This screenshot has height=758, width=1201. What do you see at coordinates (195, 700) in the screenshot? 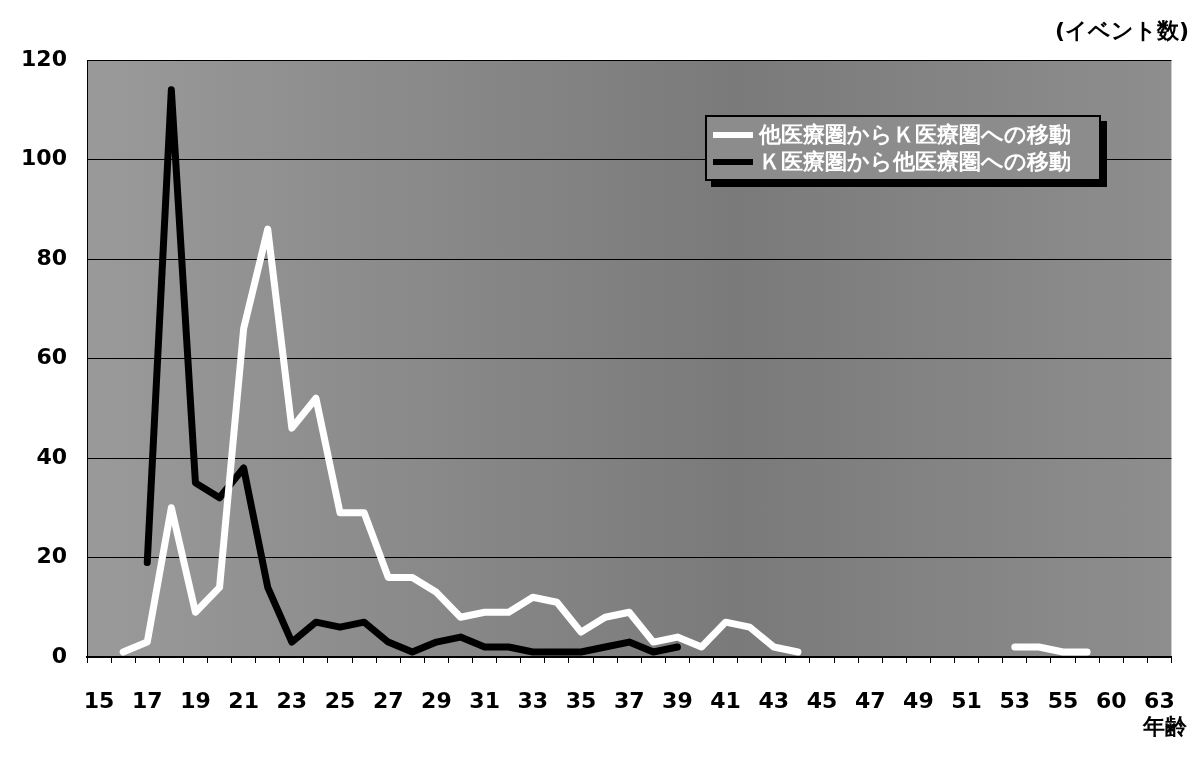
I see `x-tick-label: 19` at bounding box center [195, 700].